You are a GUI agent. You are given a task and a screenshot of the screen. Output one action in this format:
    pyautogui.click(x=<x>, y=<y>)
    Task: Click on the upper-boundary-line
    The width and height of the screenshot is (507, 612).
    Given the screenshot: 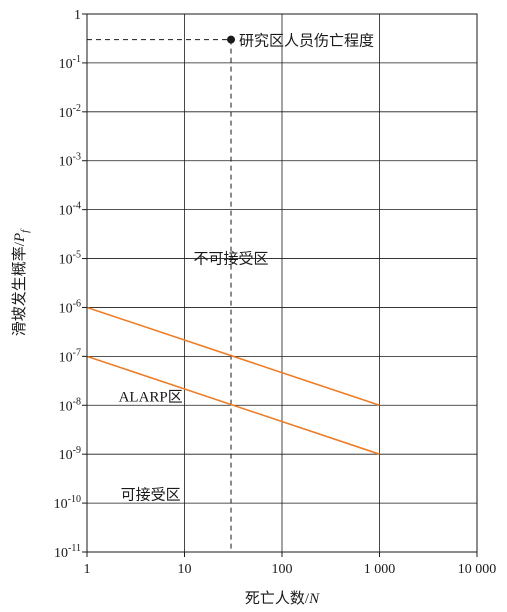 What is the action you would take?
    pyautogui.click(x=233, y=356)
    